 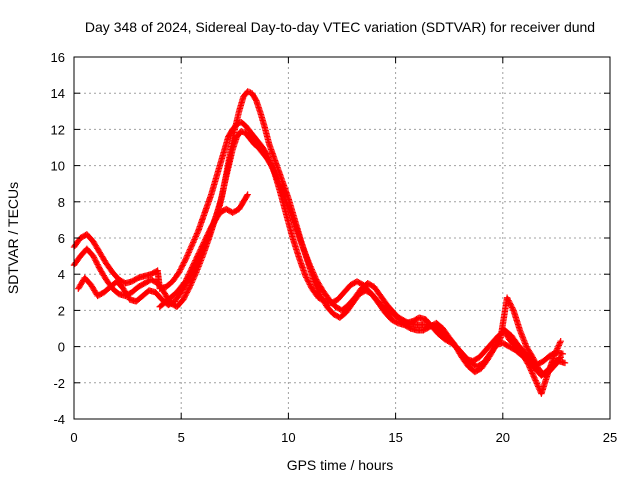 I want to click on y-tick-label: -4, so click(x=59, y=419).